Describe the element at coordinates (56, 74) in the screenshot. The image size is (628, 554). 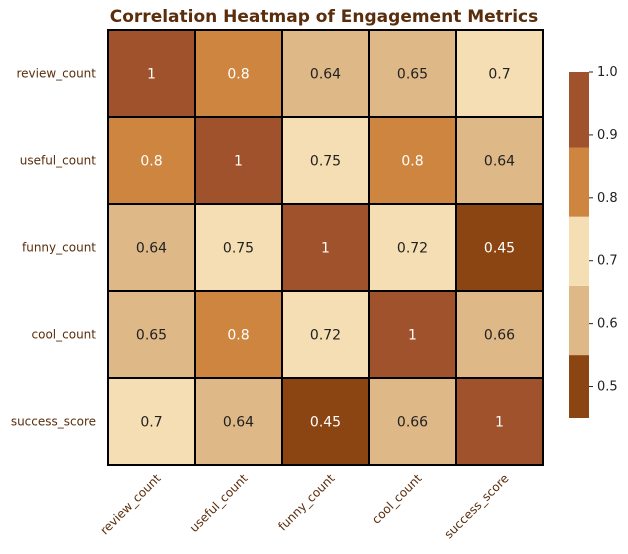
I see `row-tick-label: review_count` at that location.